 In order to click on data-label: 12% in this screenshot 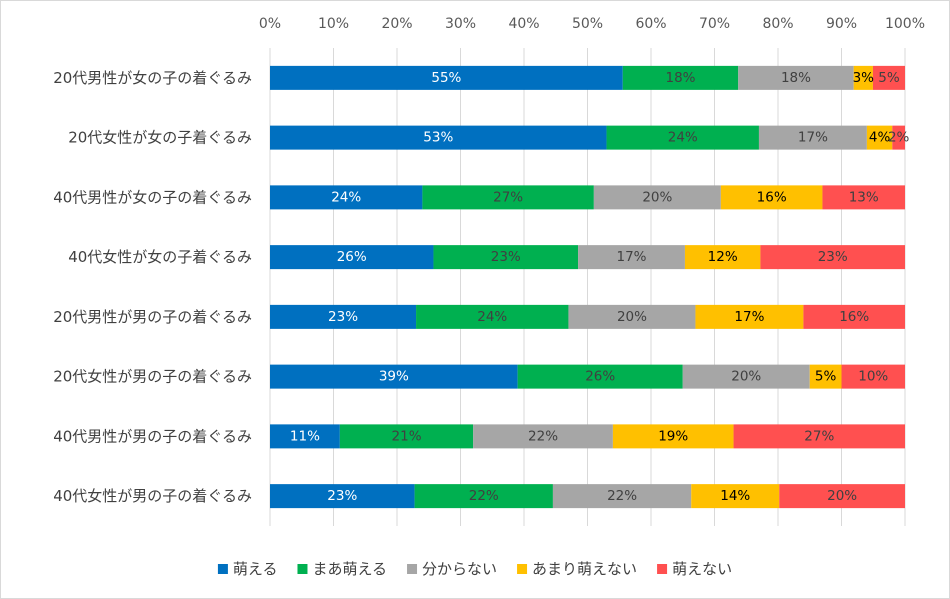, I will do `click(723, 257)`.